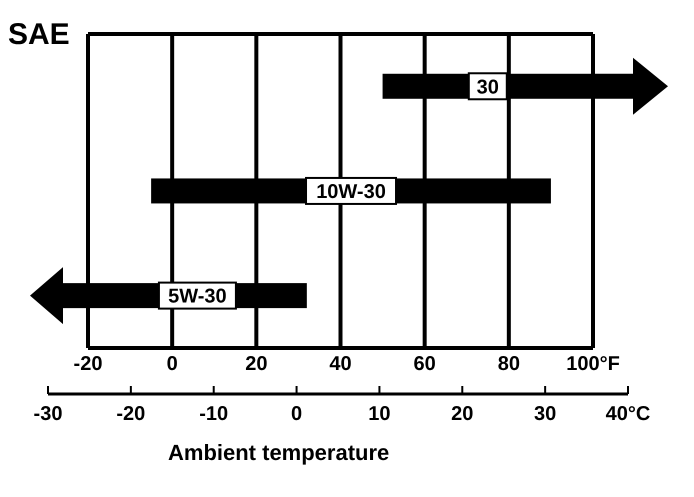 The height and width of the screenshot is (497, 694). What do you see at coordinates (172, 364) in the screenshot?
I see `x-tick-label: 0` at bounding box center [172, 364].